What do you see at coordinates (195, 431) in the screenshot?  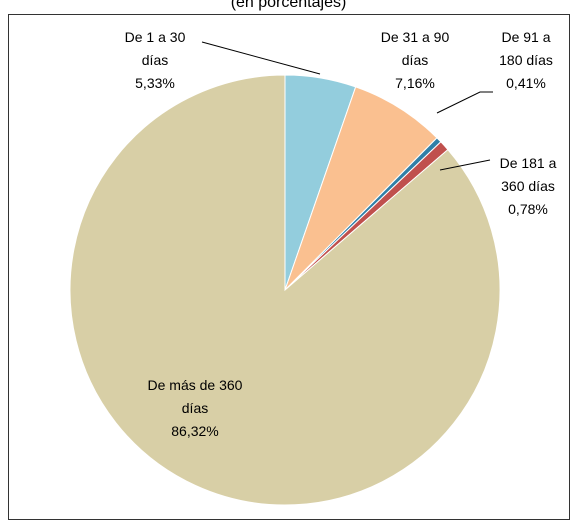 I see `label-value: 86,32%` at bounding box center [195, 431].